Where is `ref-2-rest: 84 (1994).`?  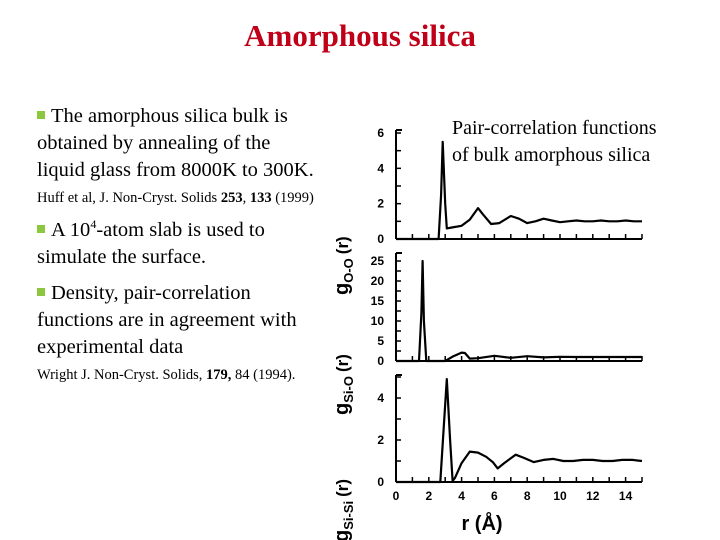
ref-2-rest: 84 (1994). is located at coordinates (263, 375).